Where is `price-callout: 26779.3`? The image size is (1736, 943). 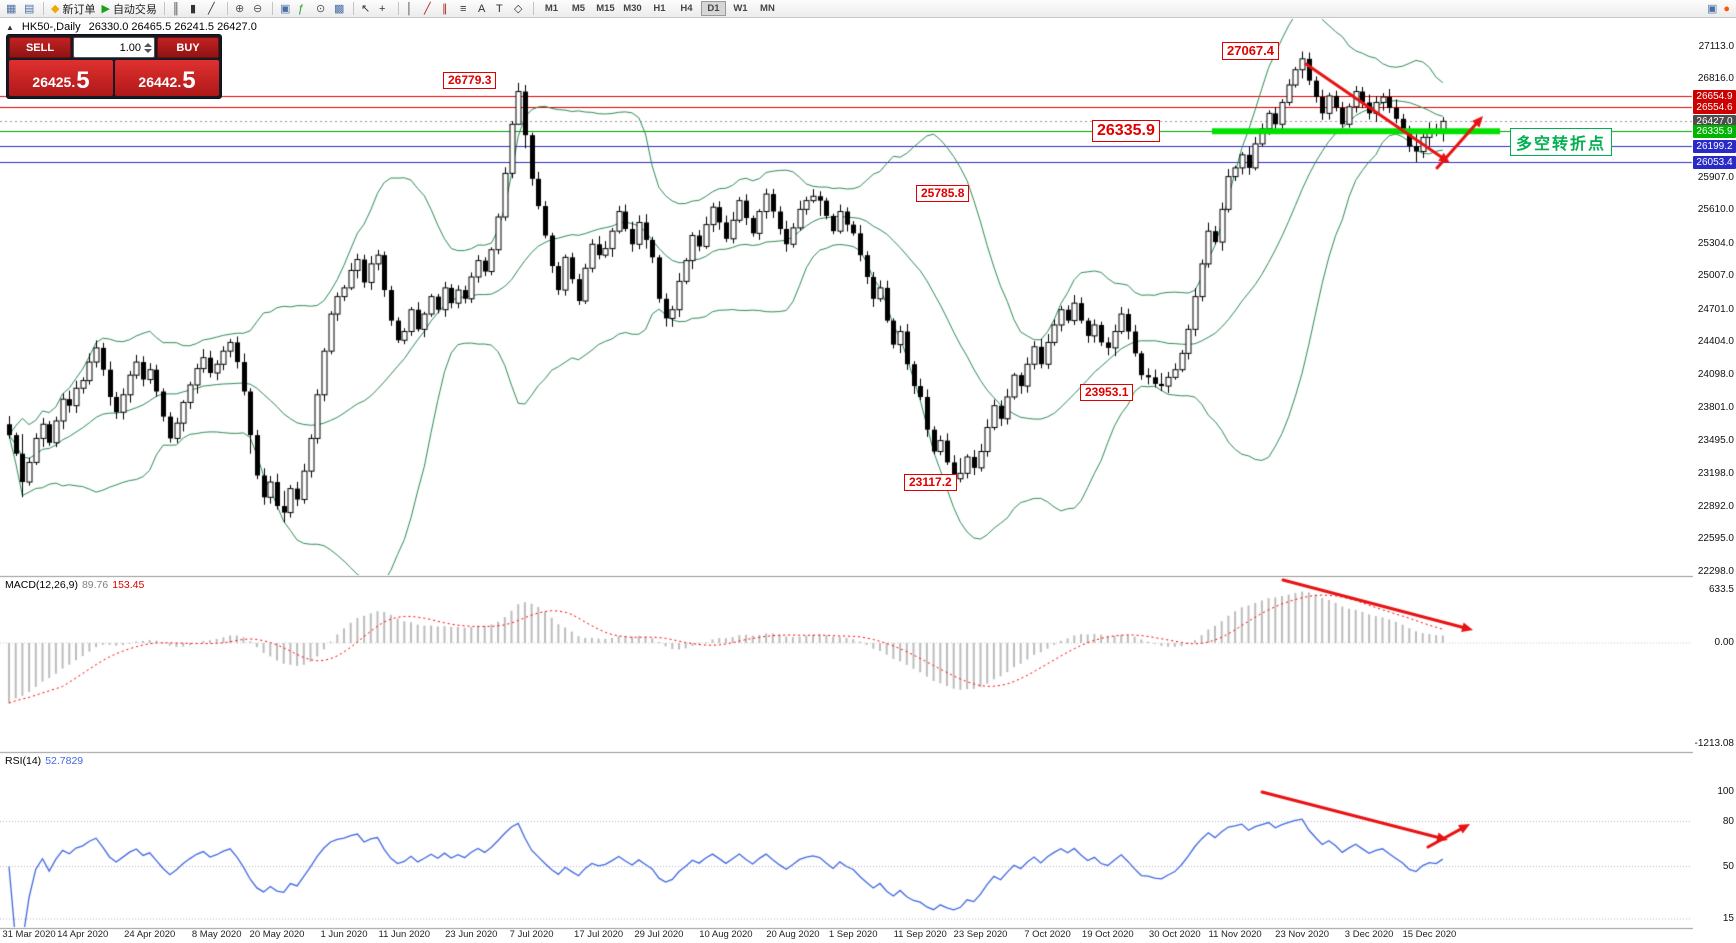 price-callout: 26779.3 is located at coordinates (470, 80).